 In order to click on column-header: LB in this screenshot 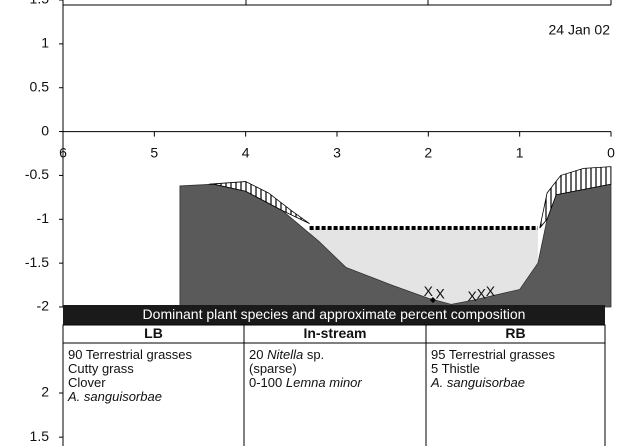, I will do `click(153, 333)`.